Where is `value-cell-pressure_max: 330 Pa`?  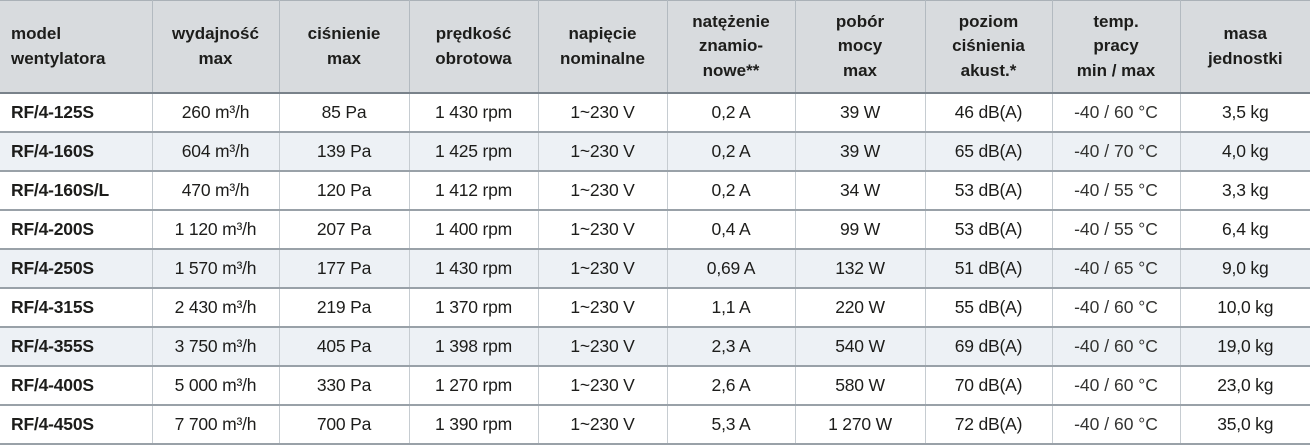
value-cell-pressure_max: 330 Pa is located at coordinates (344, 386).